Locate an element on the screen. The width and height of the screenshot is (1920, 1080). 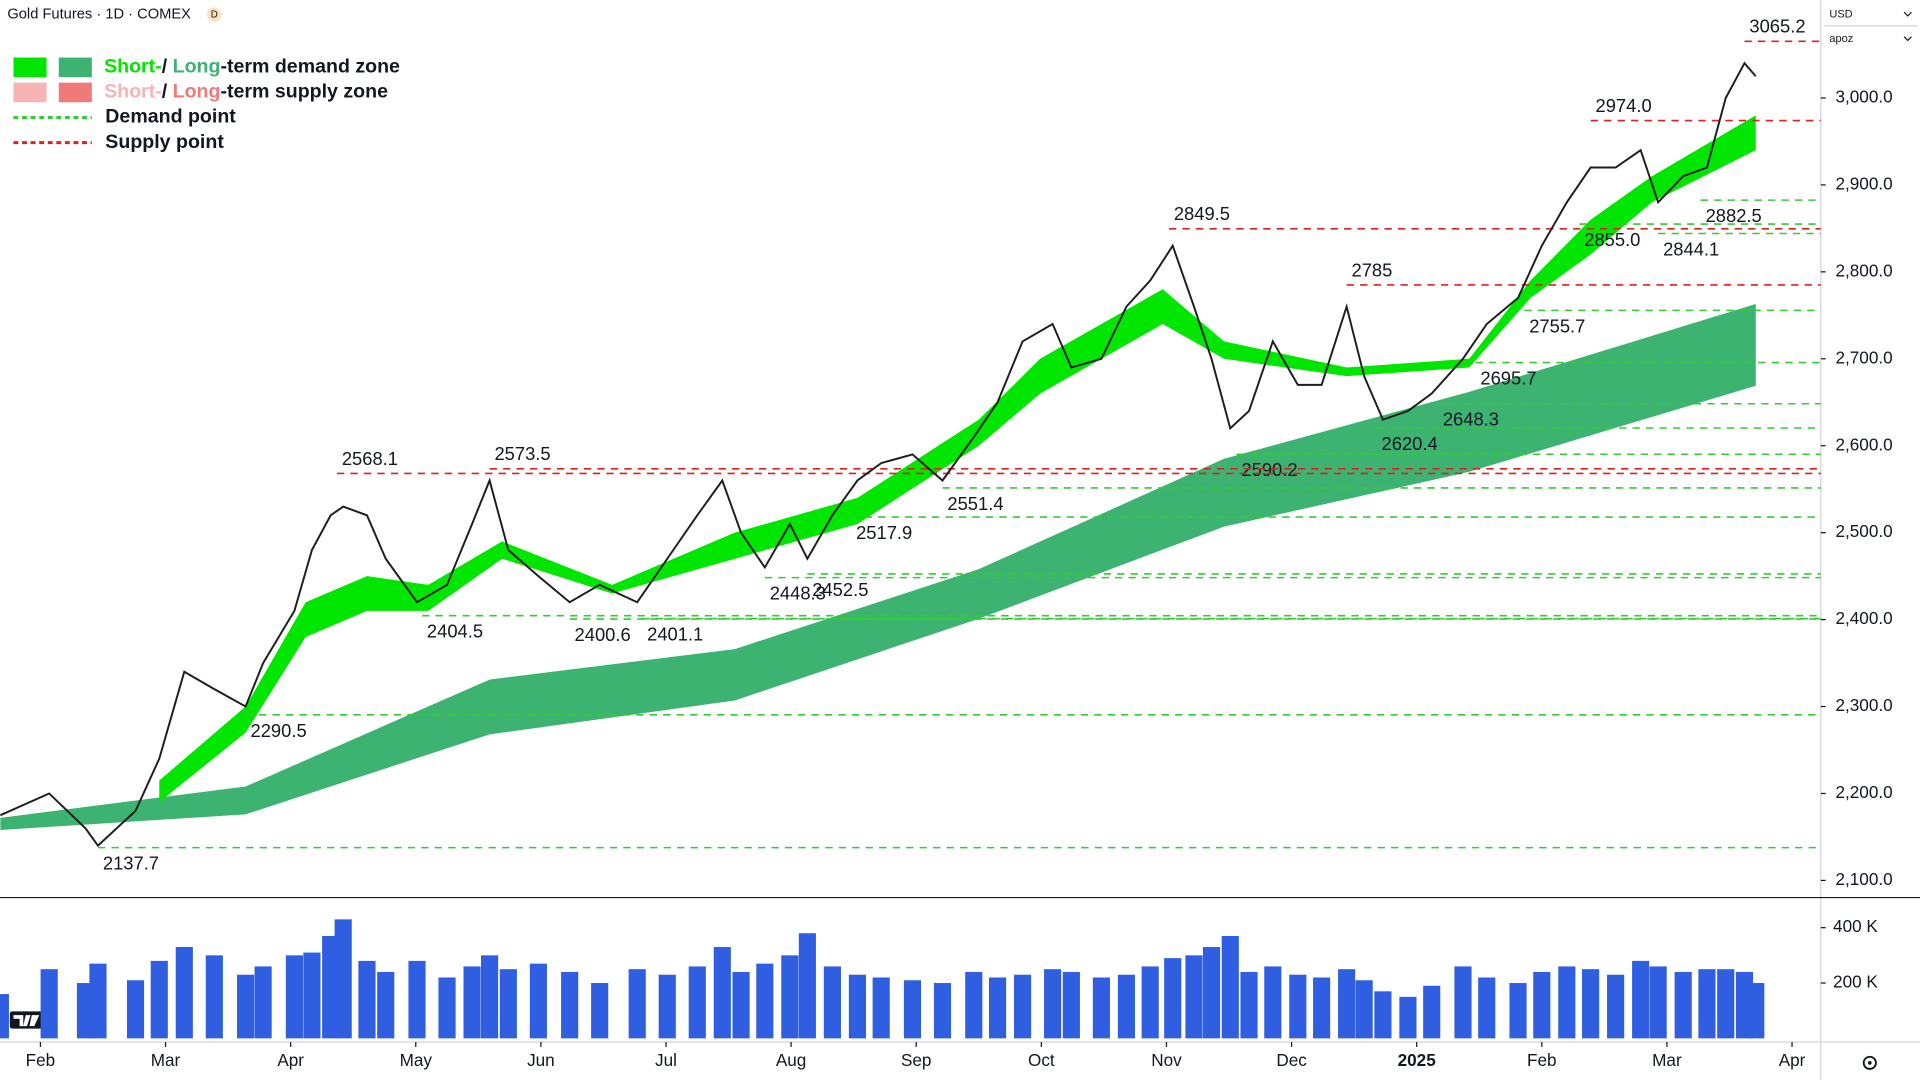
x-tick-label: Nov is located at coordinates (1166, 1060).